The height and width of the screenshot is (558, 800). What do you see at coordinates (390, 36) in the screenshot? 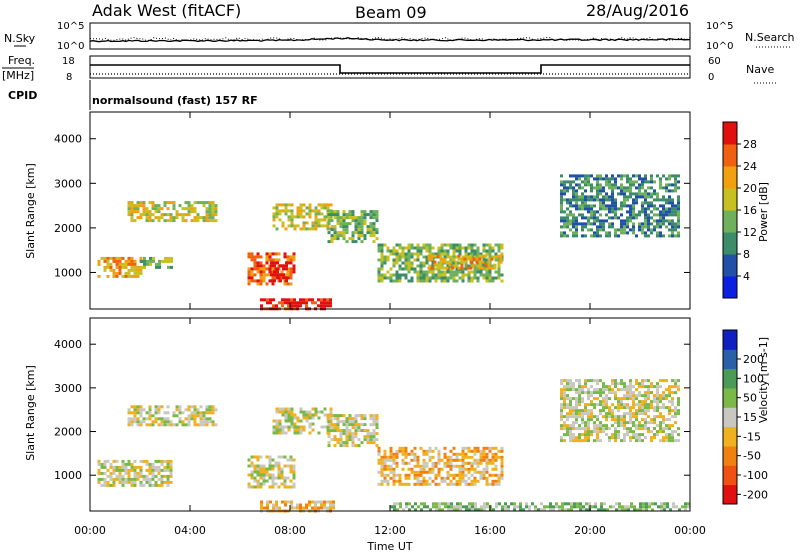
I see `nsky-panel` at bounding box center [390, 36].